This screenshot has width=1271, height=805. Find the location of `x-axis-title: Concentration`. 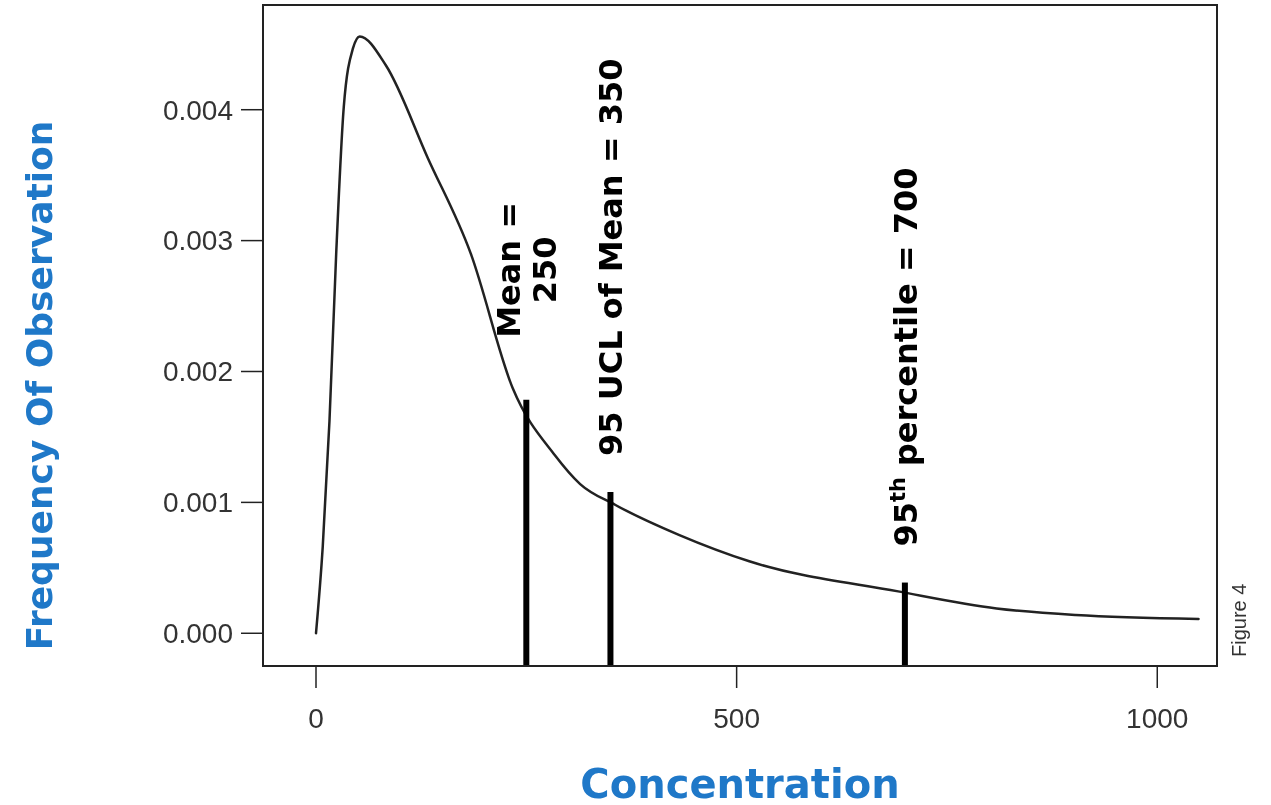

x-axis-title: Concentration is located at coordinates (740, 783).